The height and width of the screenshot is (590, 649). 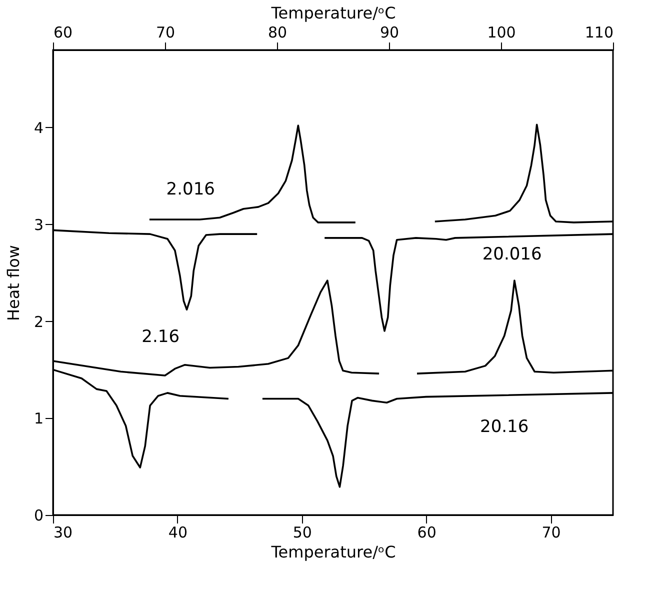 I want to click on x-tick-label: 30, so click(x=63, y=533).